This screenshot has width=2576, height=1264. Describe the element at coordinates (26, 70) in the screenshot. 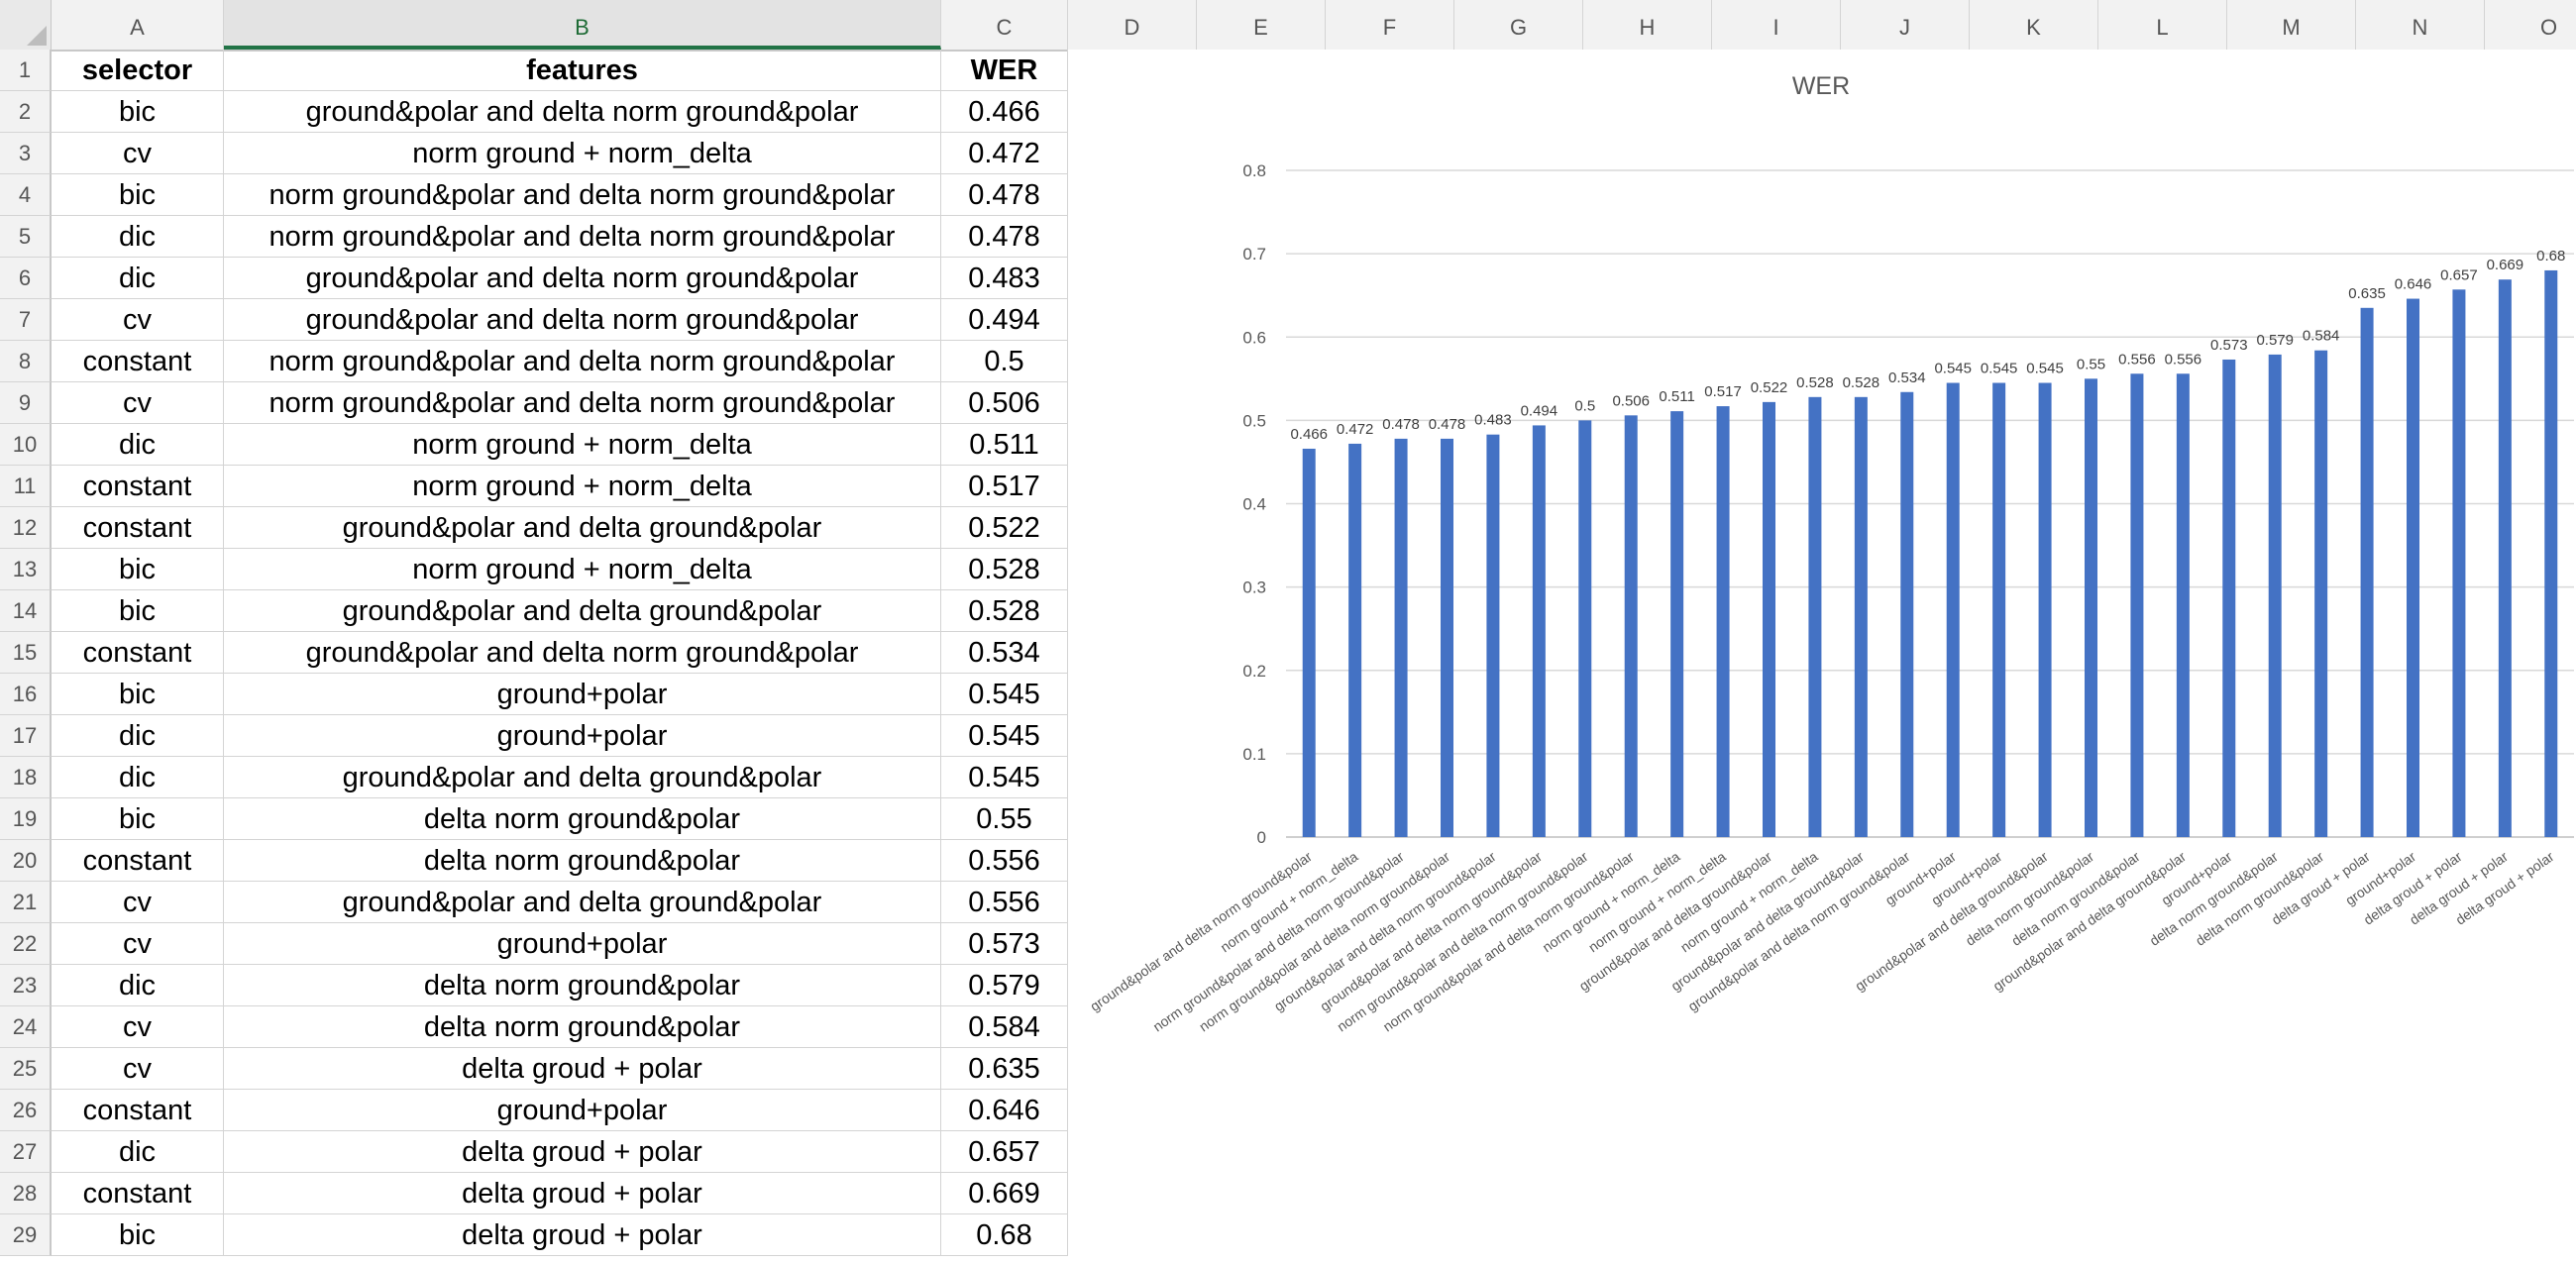

I see `row-header-1: 1` at that location.